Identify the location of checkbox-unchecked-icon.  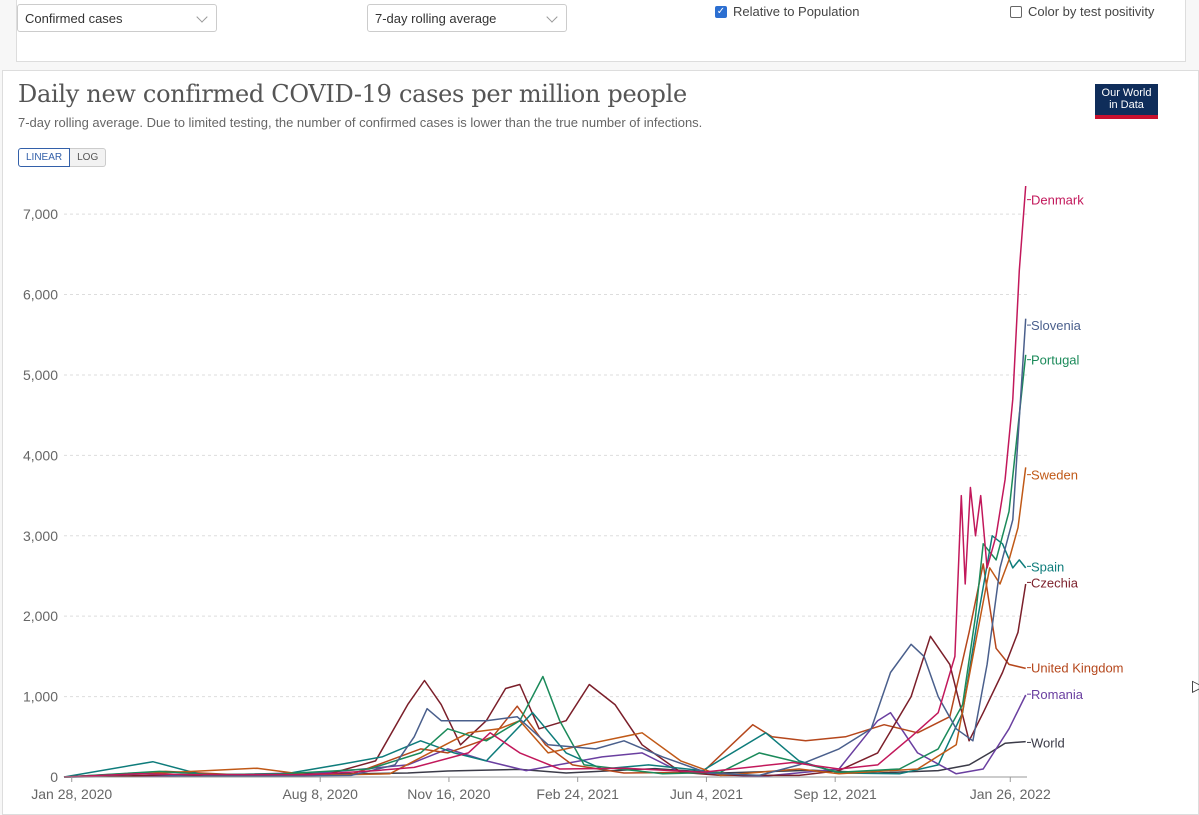
(1016, 11).